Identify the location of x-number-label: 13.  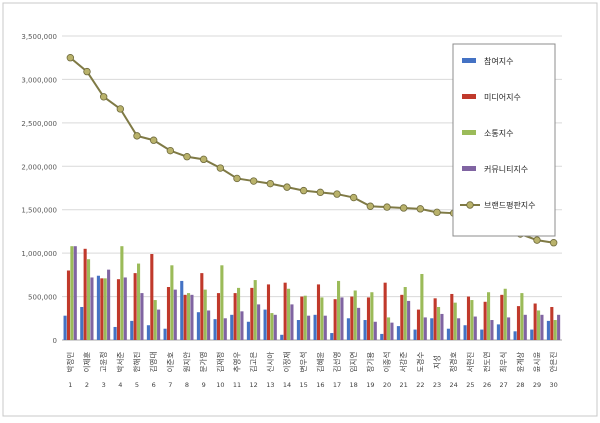
(270, 385).